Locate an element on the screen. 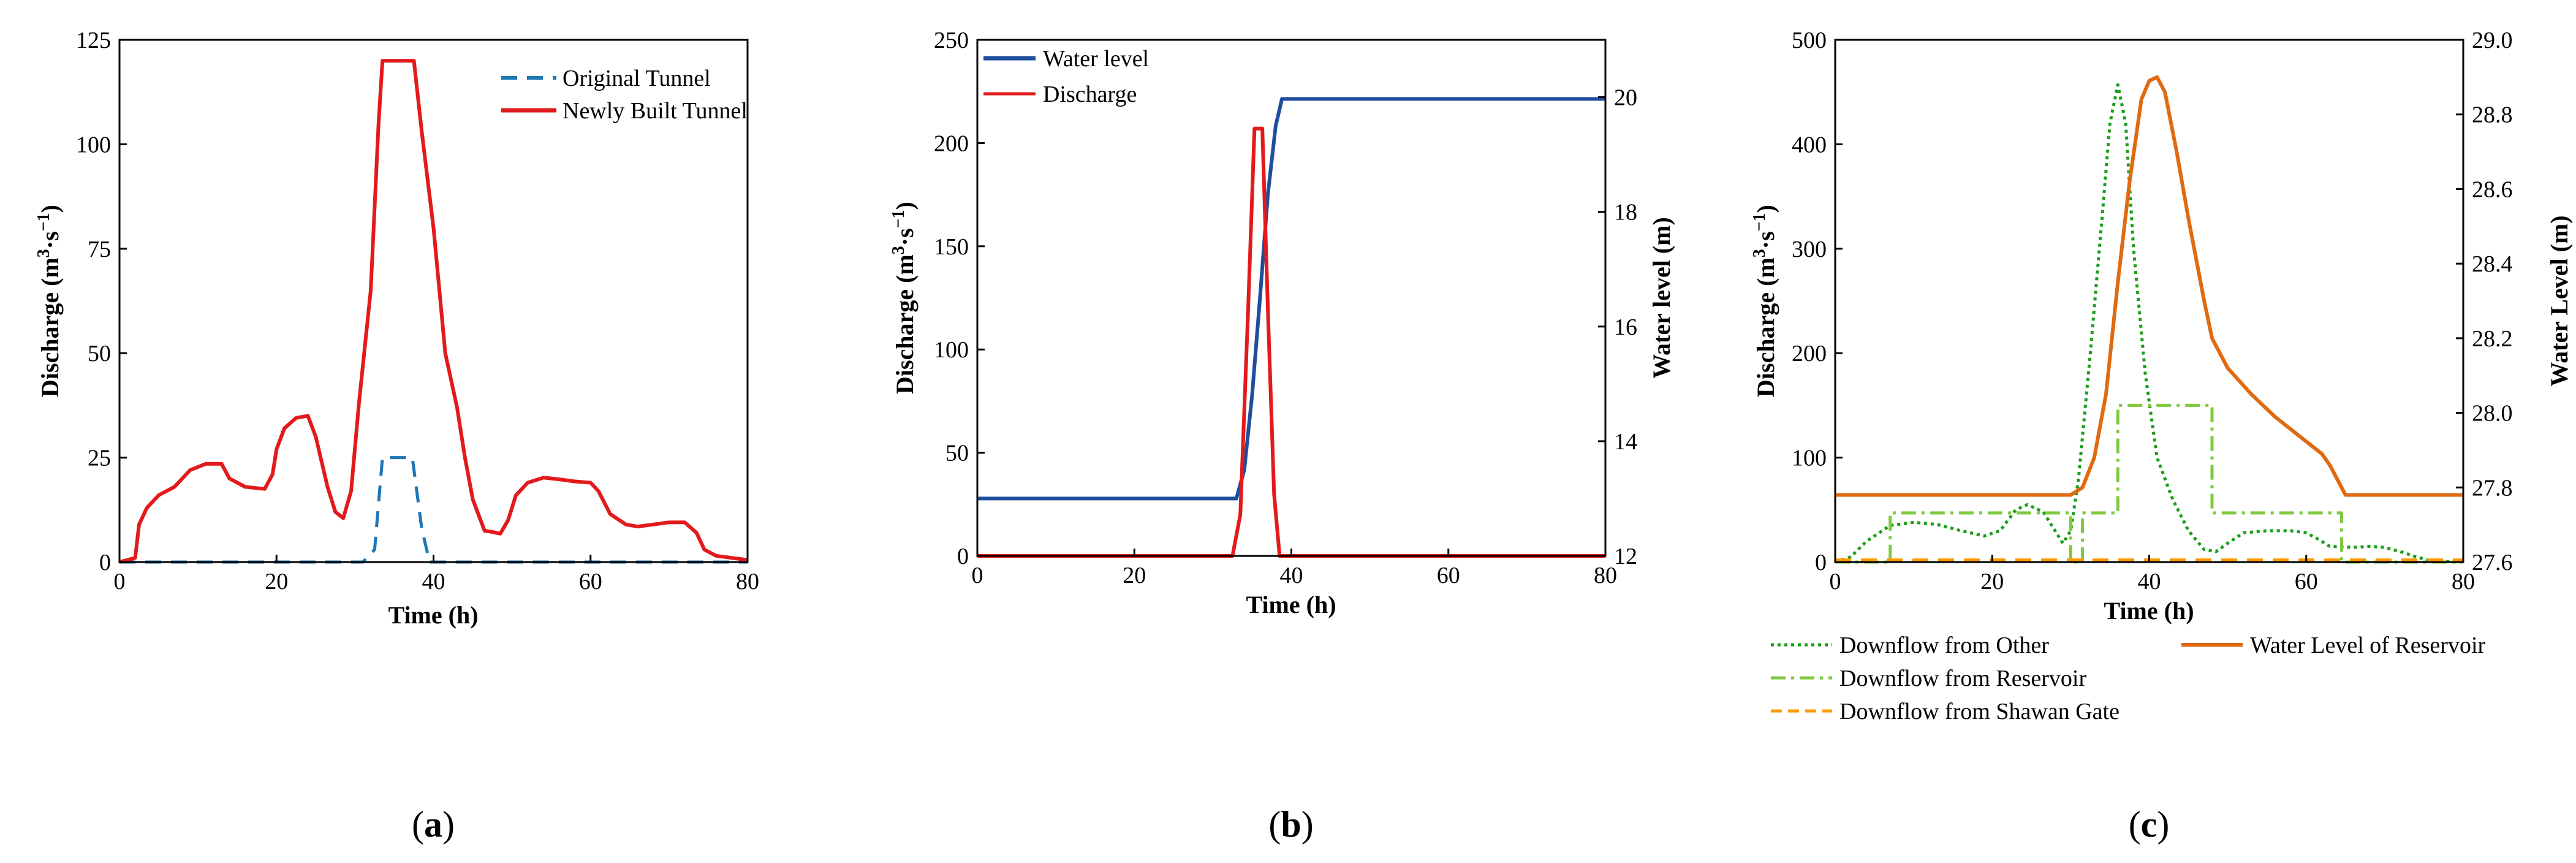 Image resolution: width=2576 pixels, height=863 pixels. chart-b-y2-axis-label: Water level (m) is located at coordinates (1662, 298).